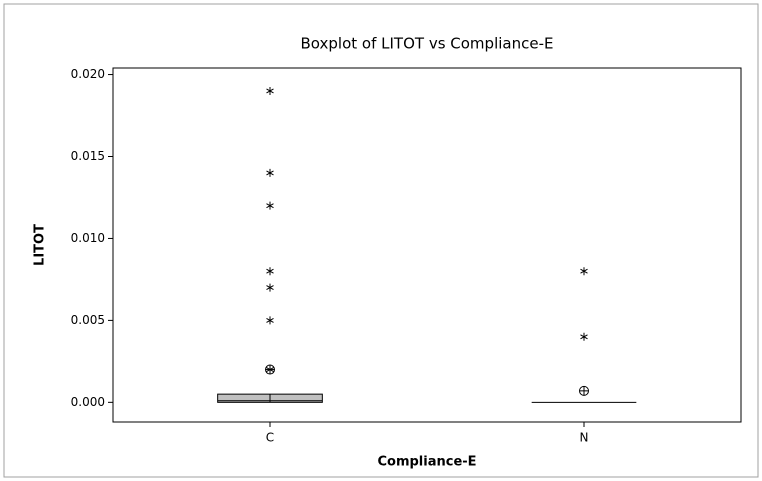  I want to click on y-tick-label: 0.020, so click(88, 74).